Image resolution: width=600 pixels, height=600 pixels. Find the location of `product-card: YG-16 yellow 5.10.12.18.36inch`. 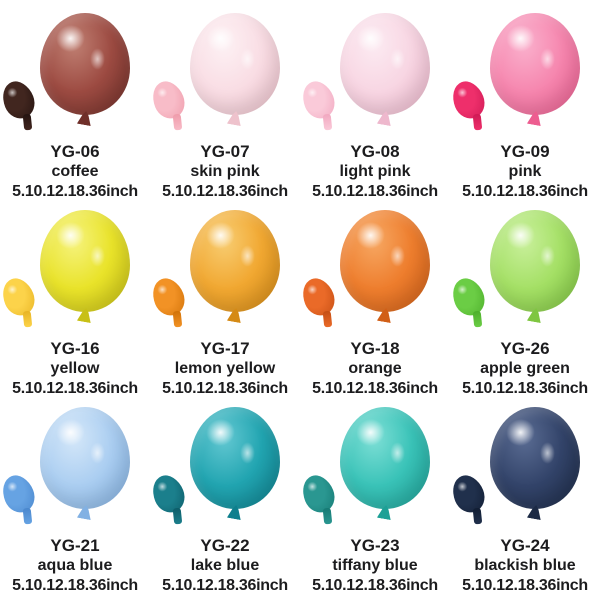

product-card: YG-16 yellow 5.10.12.18.36inch is located at coordinates (75, 300).